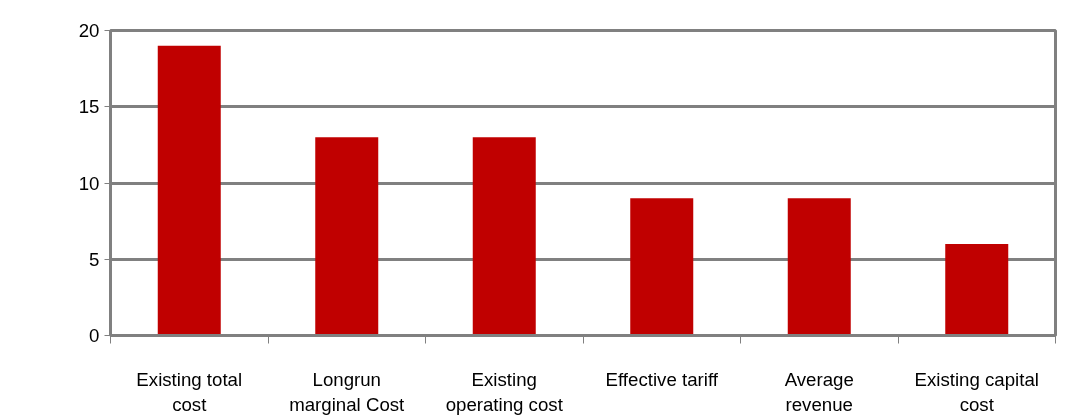 Image resolution: width=1082 pixels, height=419 pixels. What do you see at coordinates (89, 107) in the screenshot?
I see `y-tick-label: 15` at bounding box center [89, 107].